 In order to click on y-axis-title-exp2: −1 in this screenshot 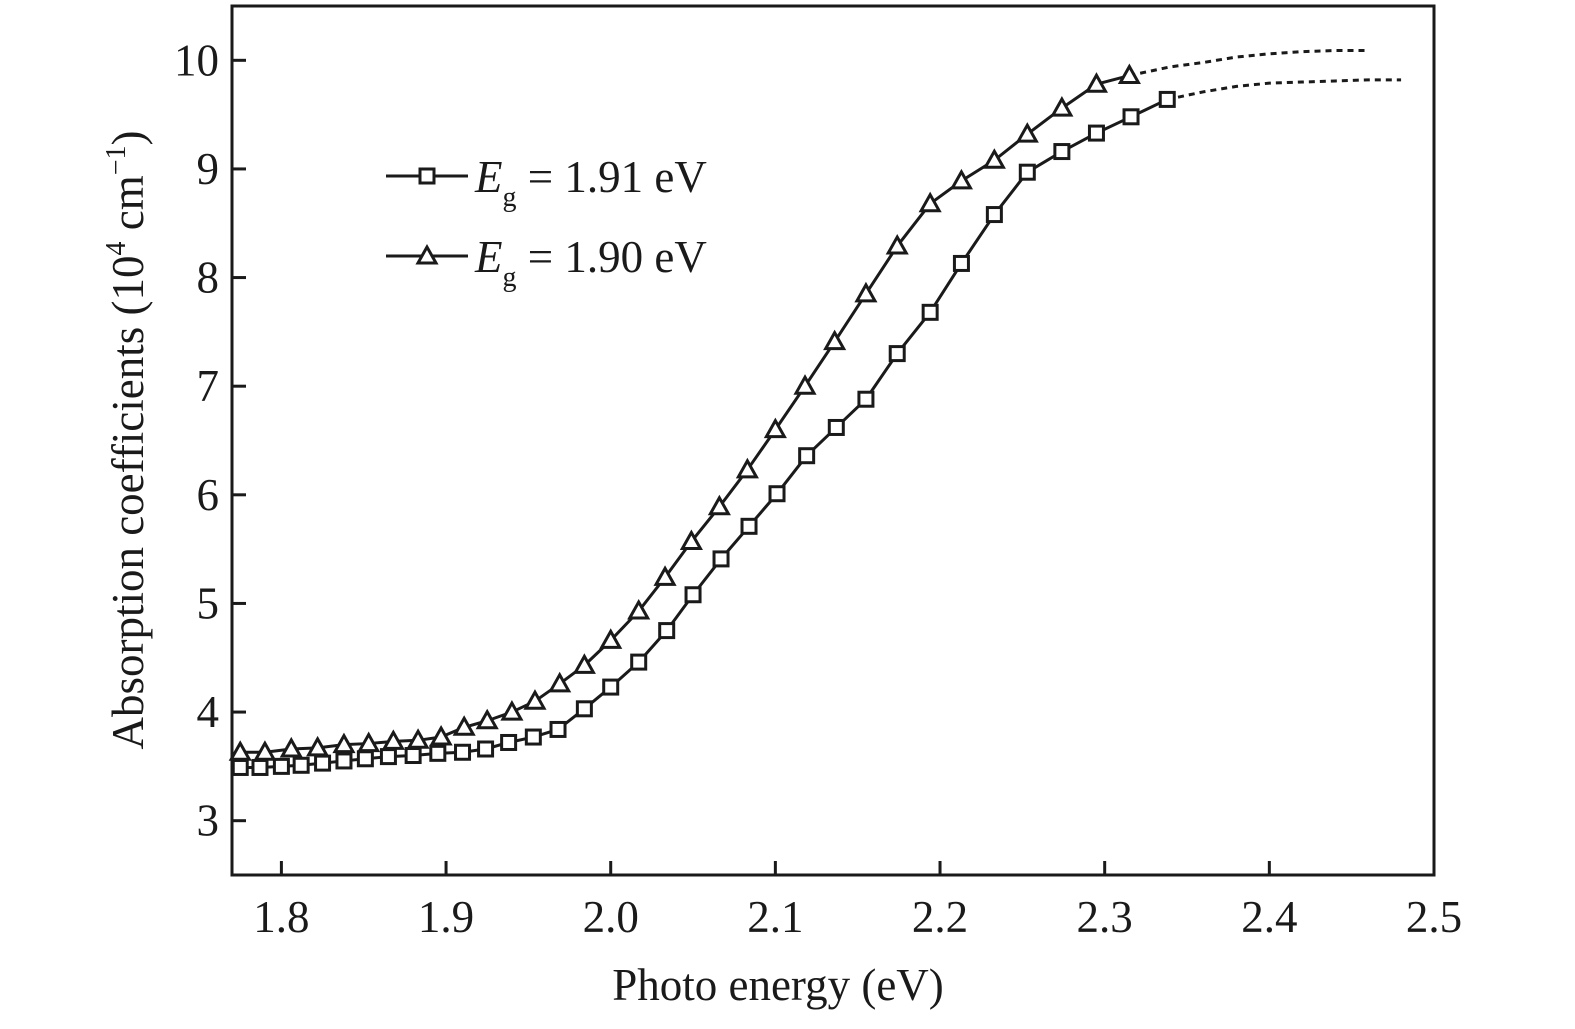, I will do `click(116, 160)`.